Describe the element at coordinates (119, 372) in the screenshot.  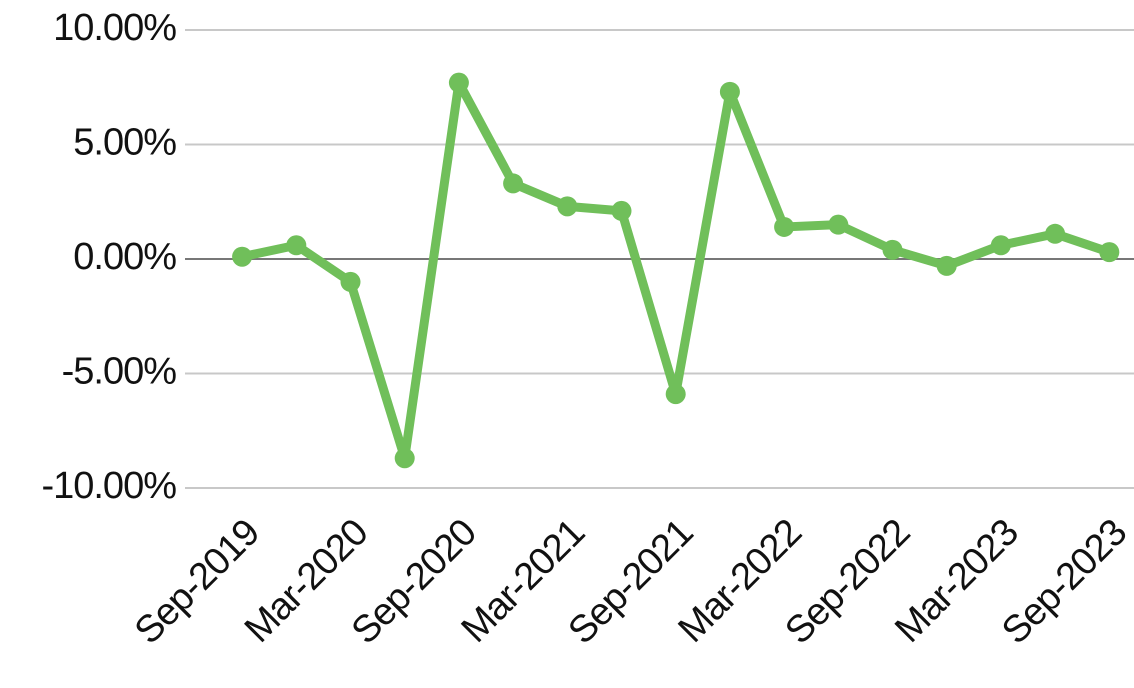
I see `y-tick-label: -5.00%` at that location.